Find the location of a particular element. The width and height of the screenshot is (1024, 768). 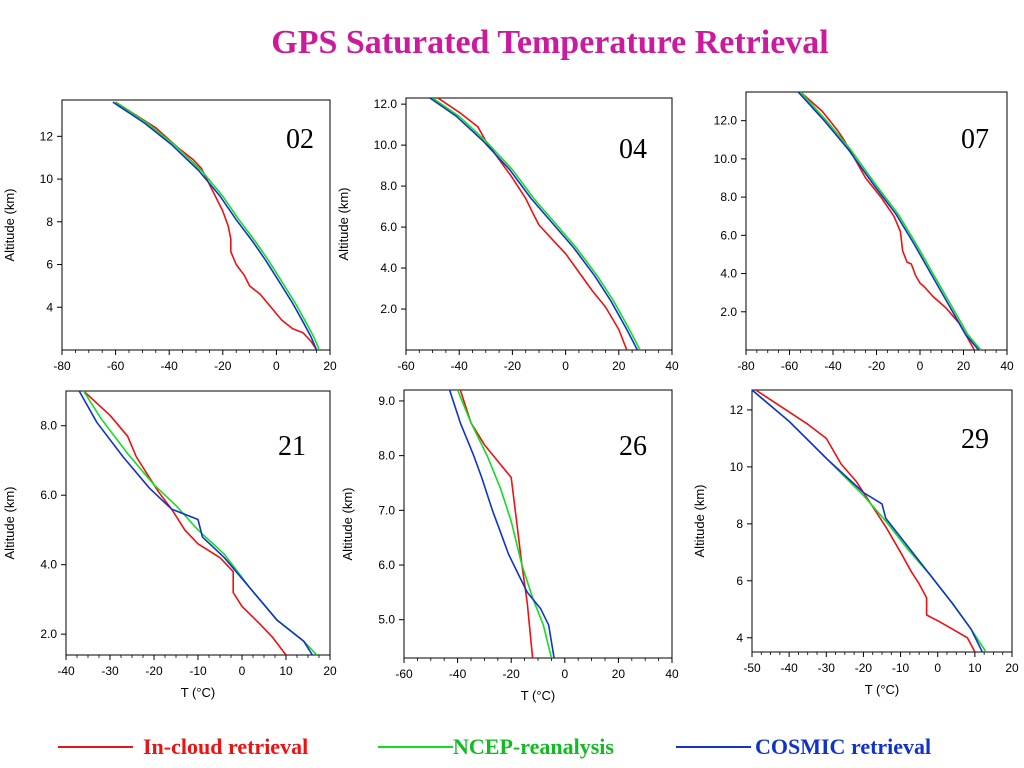

legend-label: NCEP-reanalysis is located at coordinates (533, 746).